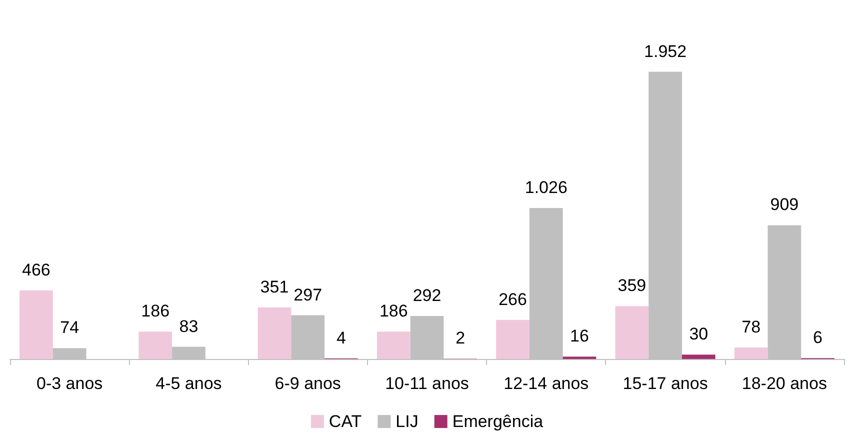 The width and height of the screenshot is (854, 439). Describe the element at coordinates (274, 286) in the screenshot. I see `data-label: 351` at that location.